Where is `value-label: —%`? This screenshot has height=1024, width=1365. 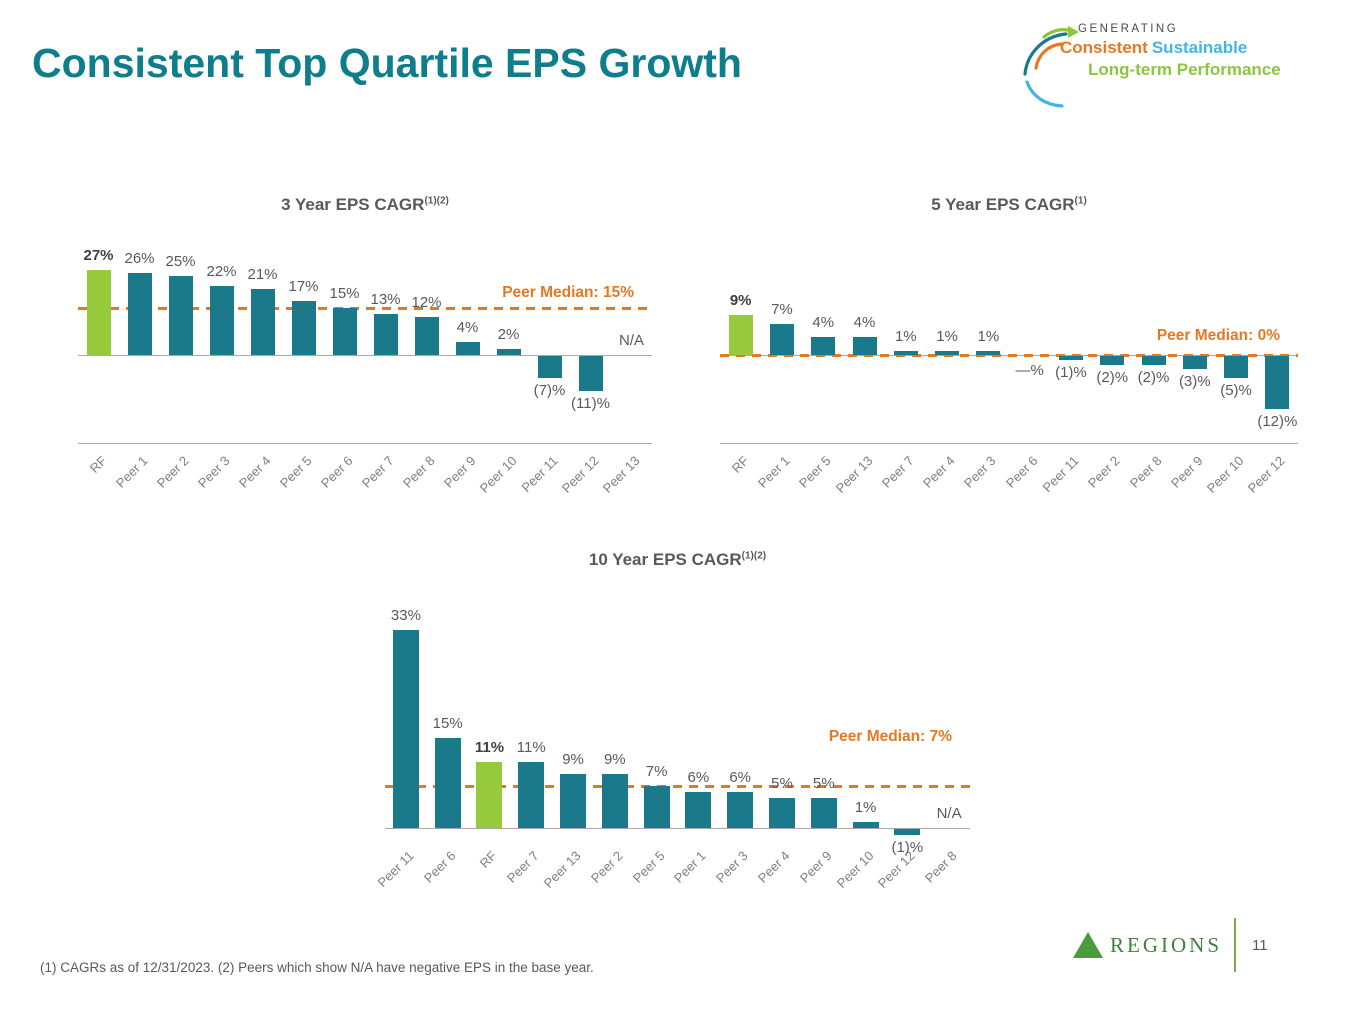
value-label: —% is located at coordinates (1029, 370).